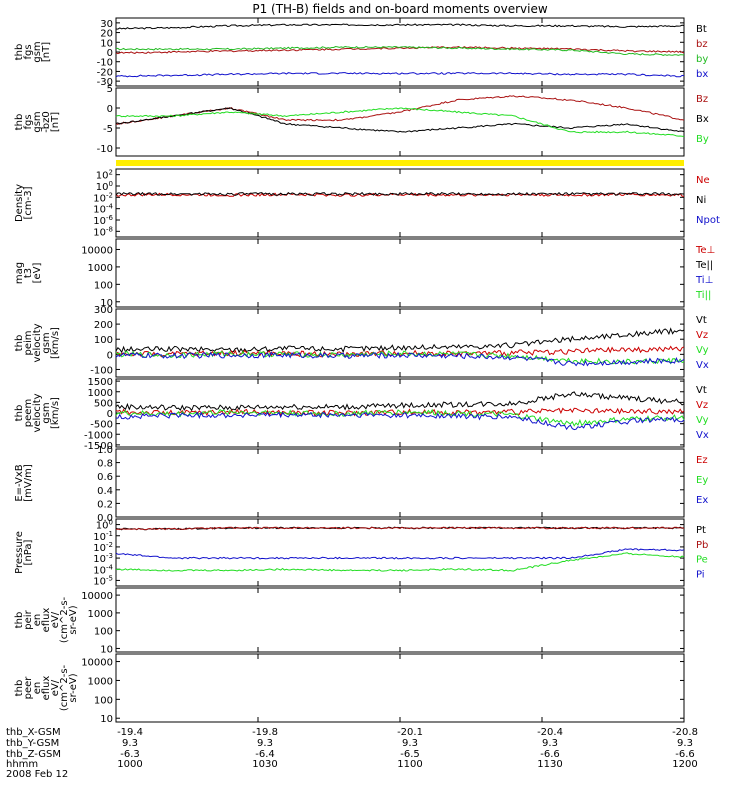 This screenshot has width=750, height=800. What do you see at coordinates (98, 446) in the screenshot?
I see `y-tick-label: -1500` at bounding box center [98, 446].